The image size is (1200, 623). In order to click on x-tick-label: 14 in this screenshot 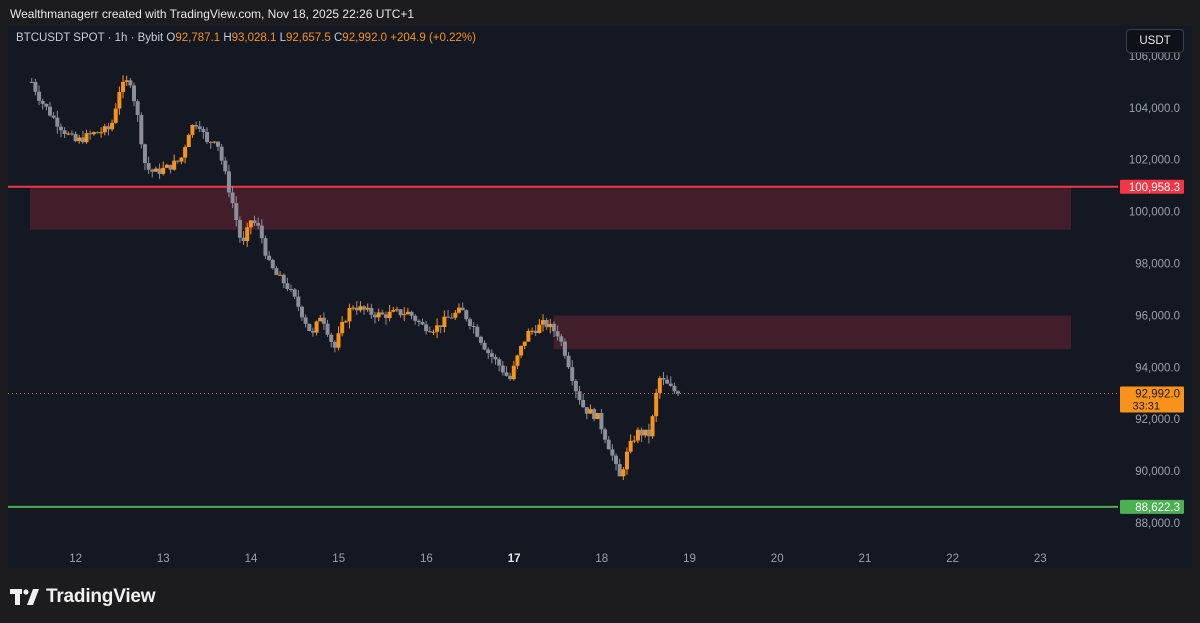, I will do `click(251, 559)`.